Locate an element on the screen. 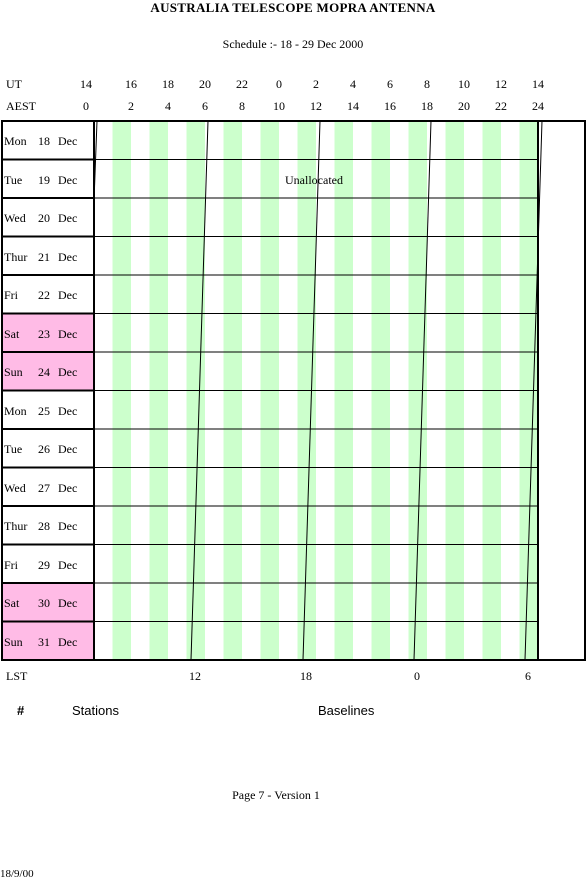 The width and height of the screenshot is (586, 880). aest-tick: 14 is located at coordinates (353, 106).